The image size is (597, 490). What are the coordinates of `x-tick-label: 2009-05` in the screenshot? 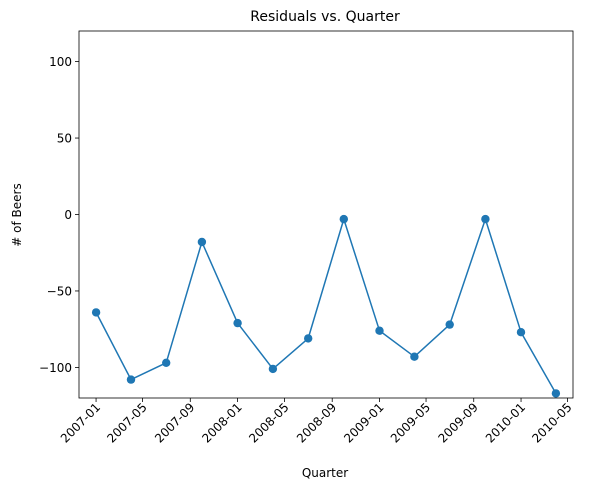 It's located at (410, 422).